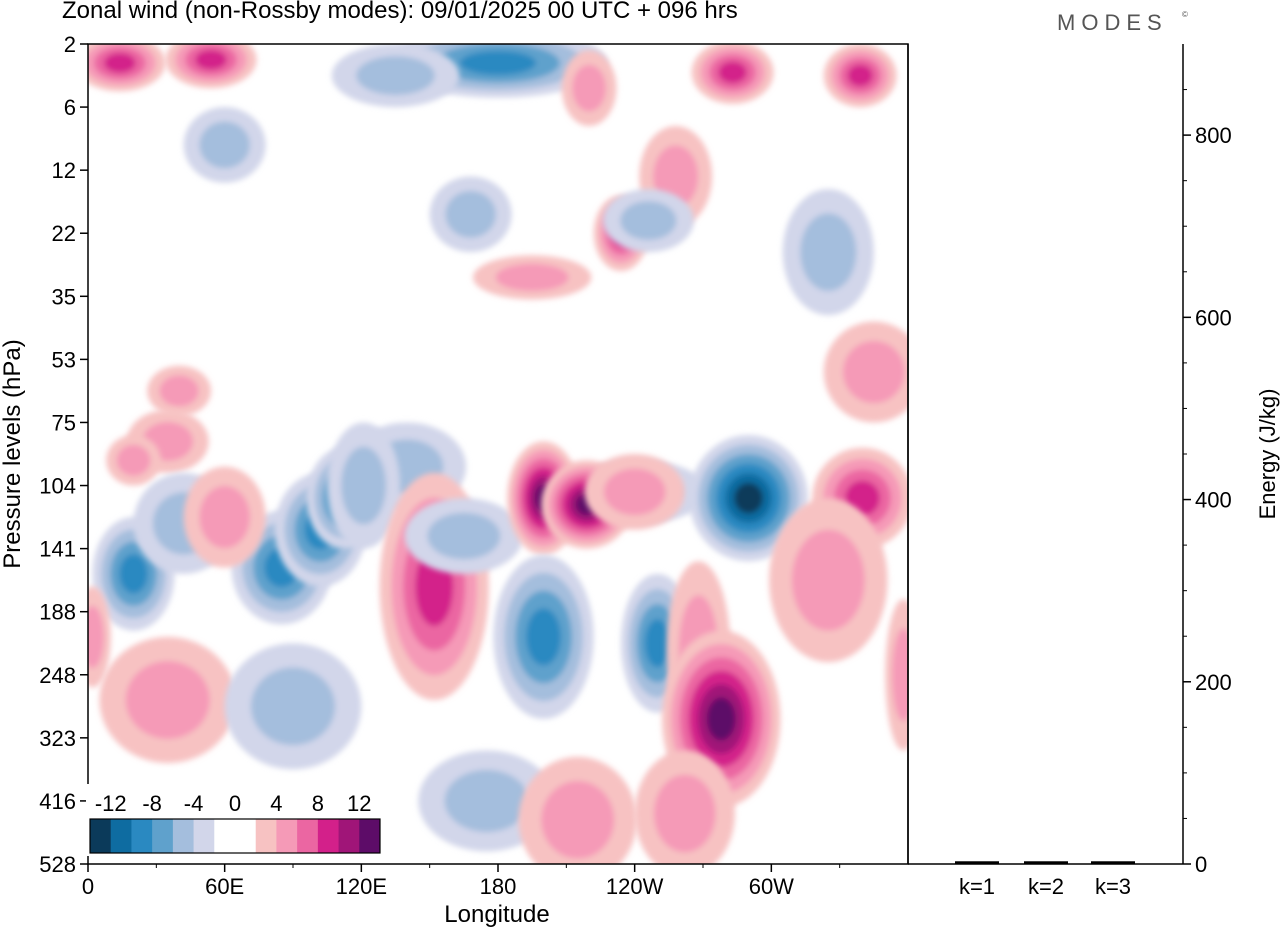  I want to click on colorbar-label: -8, so click(152, 803).